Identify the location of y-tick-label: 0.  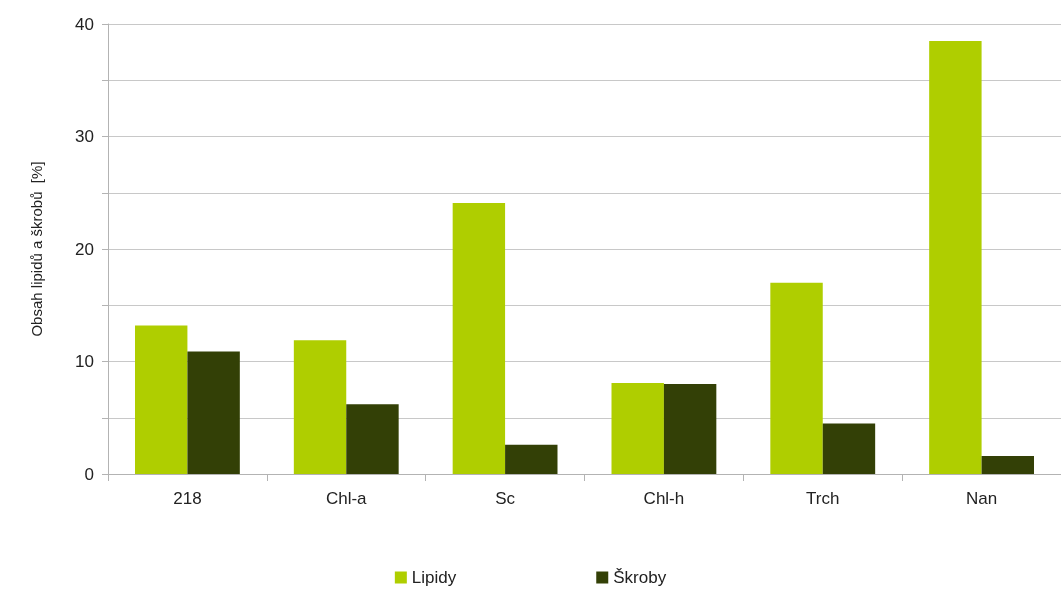
(89, 474).